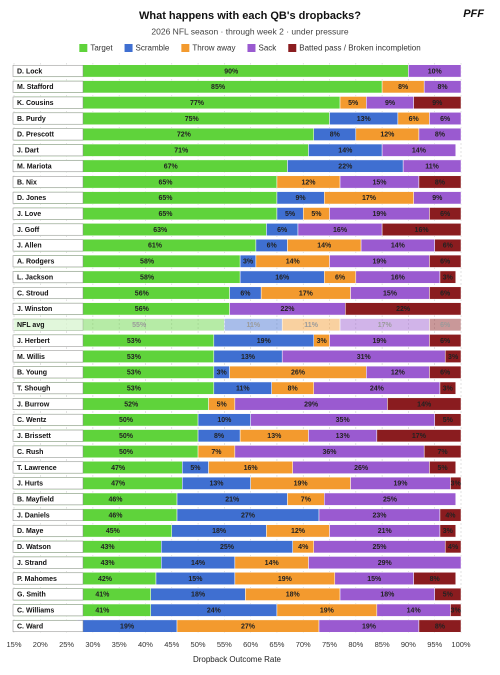  Describe the element at coordinates (29, 214) in the screenshot. I see `category-label: J. Love` at that location.